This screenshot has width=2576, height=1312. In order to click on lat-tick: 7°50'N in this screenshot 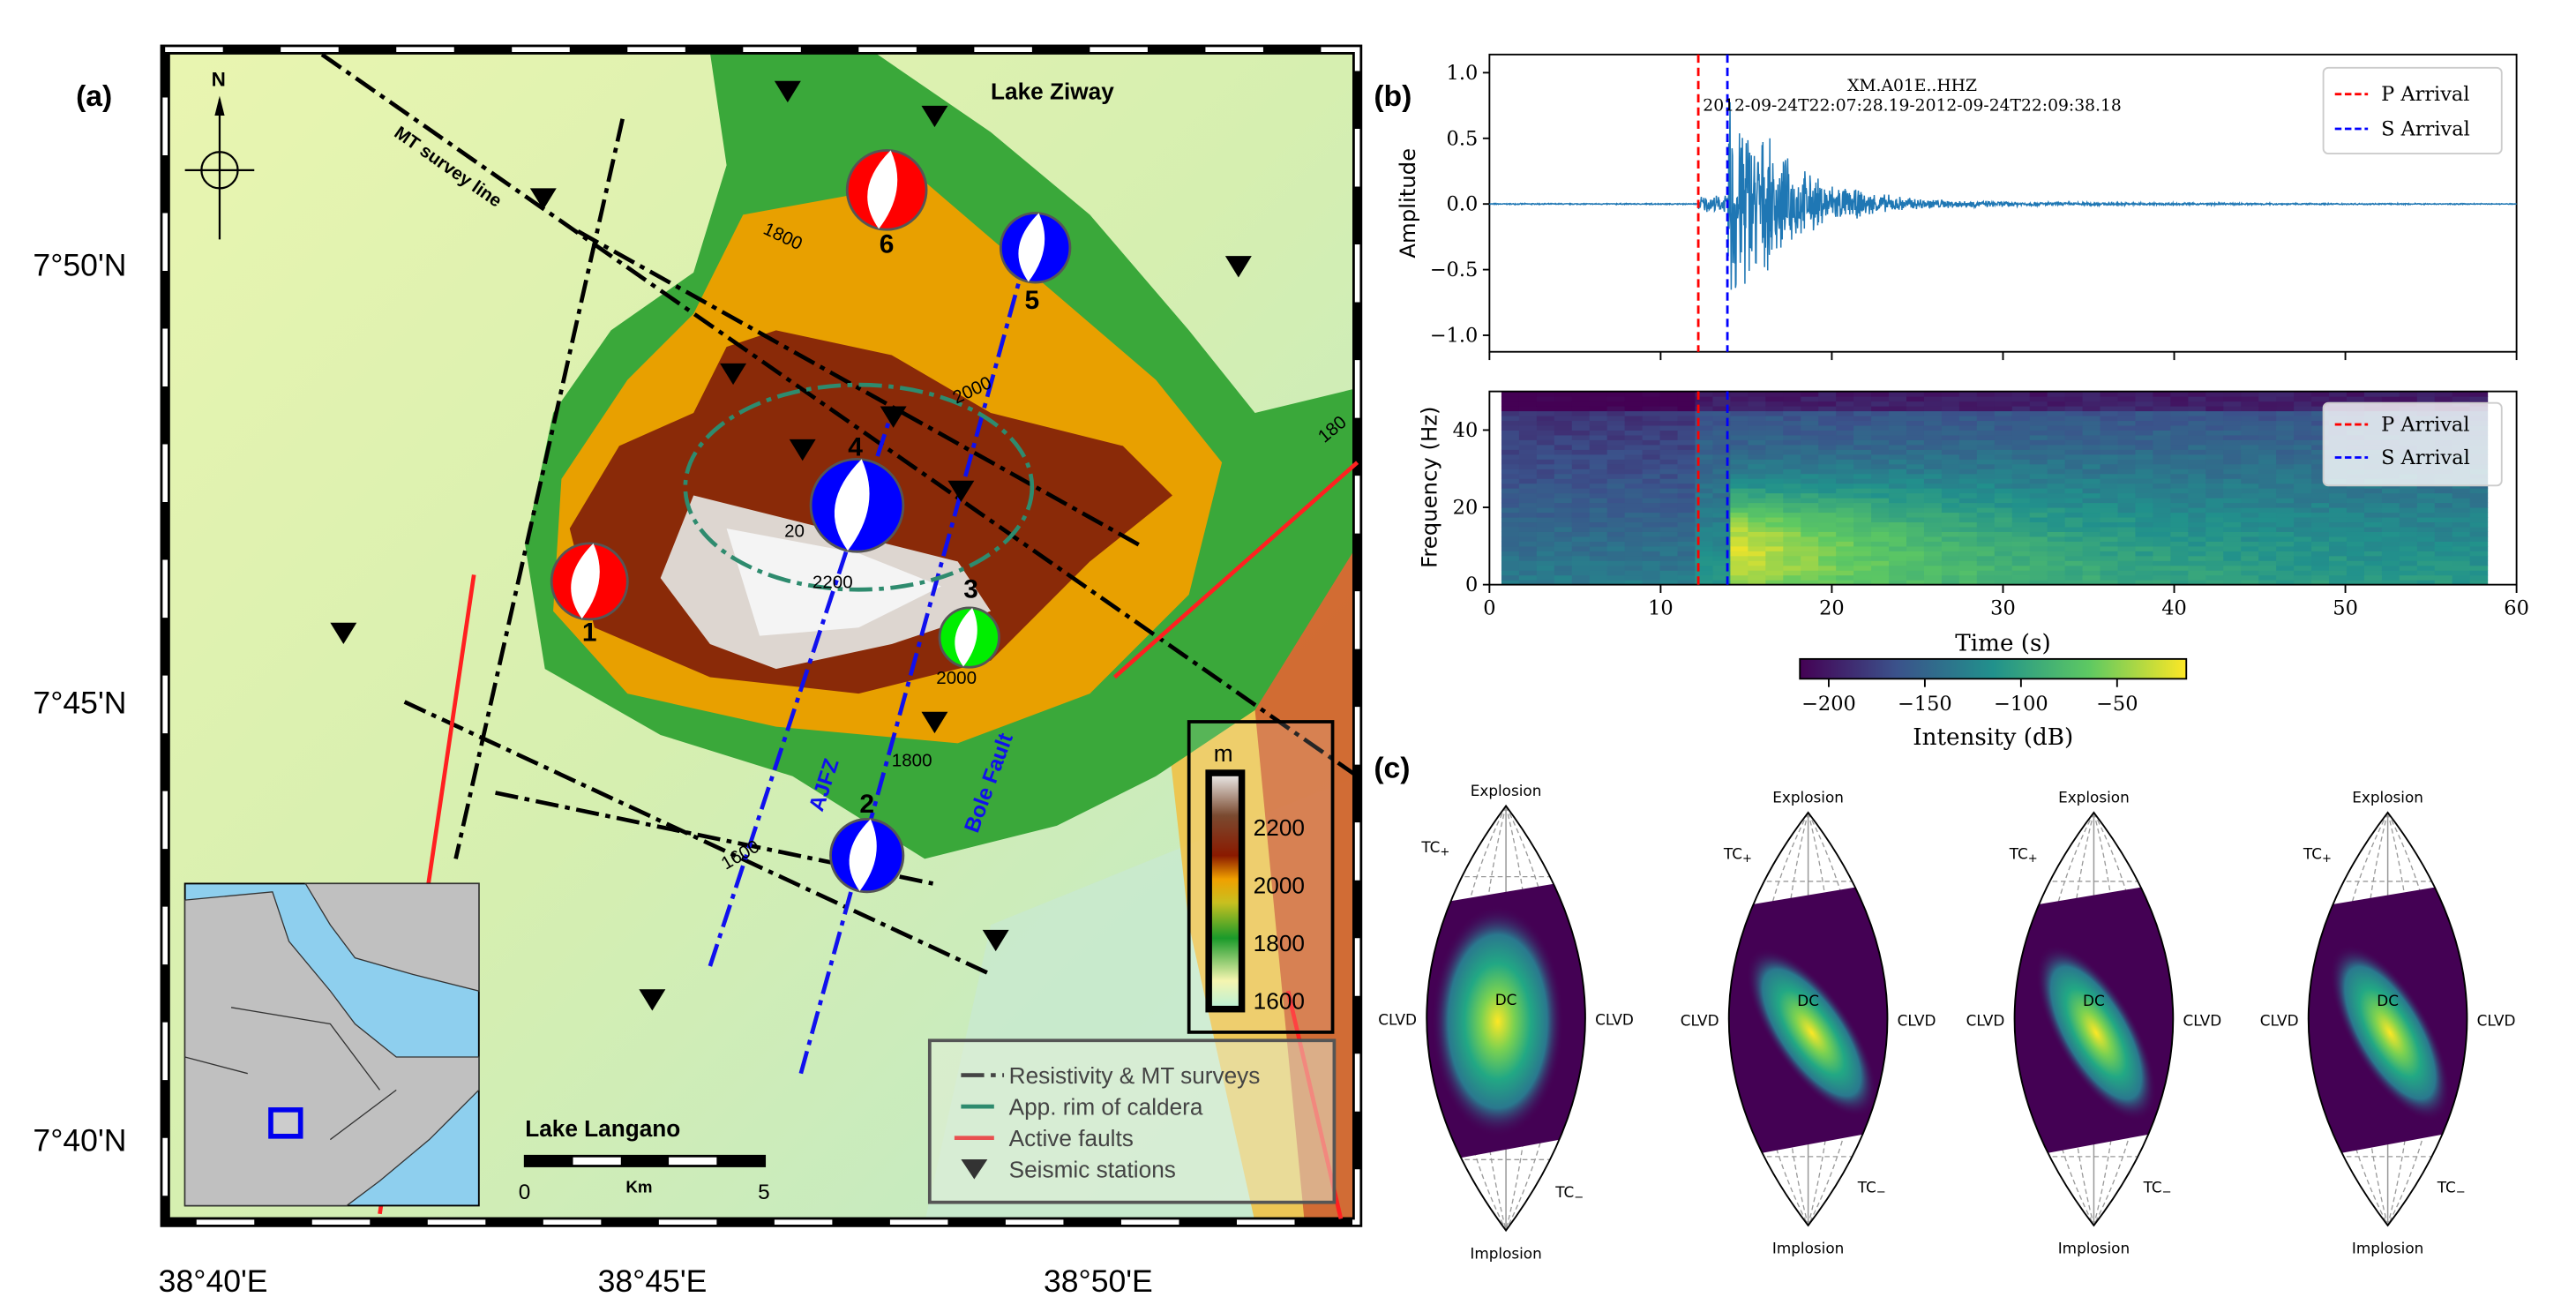, I will do `click(80, 265)`.